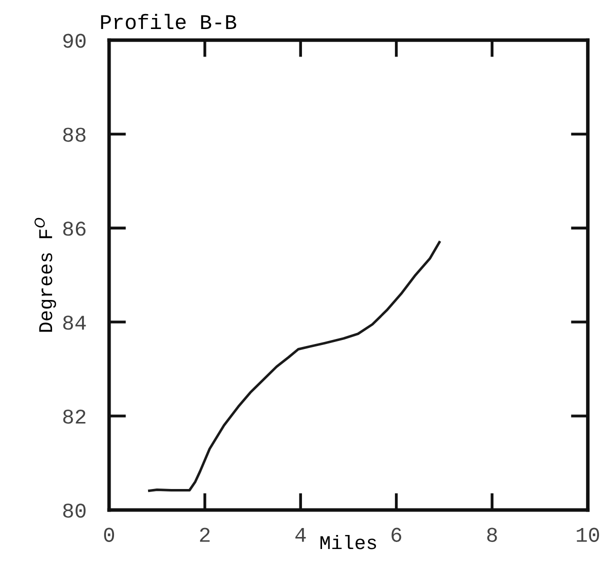 This screenshot has height=573, width=606. I want to click on y-tick-label: 82, so click(74, 417).